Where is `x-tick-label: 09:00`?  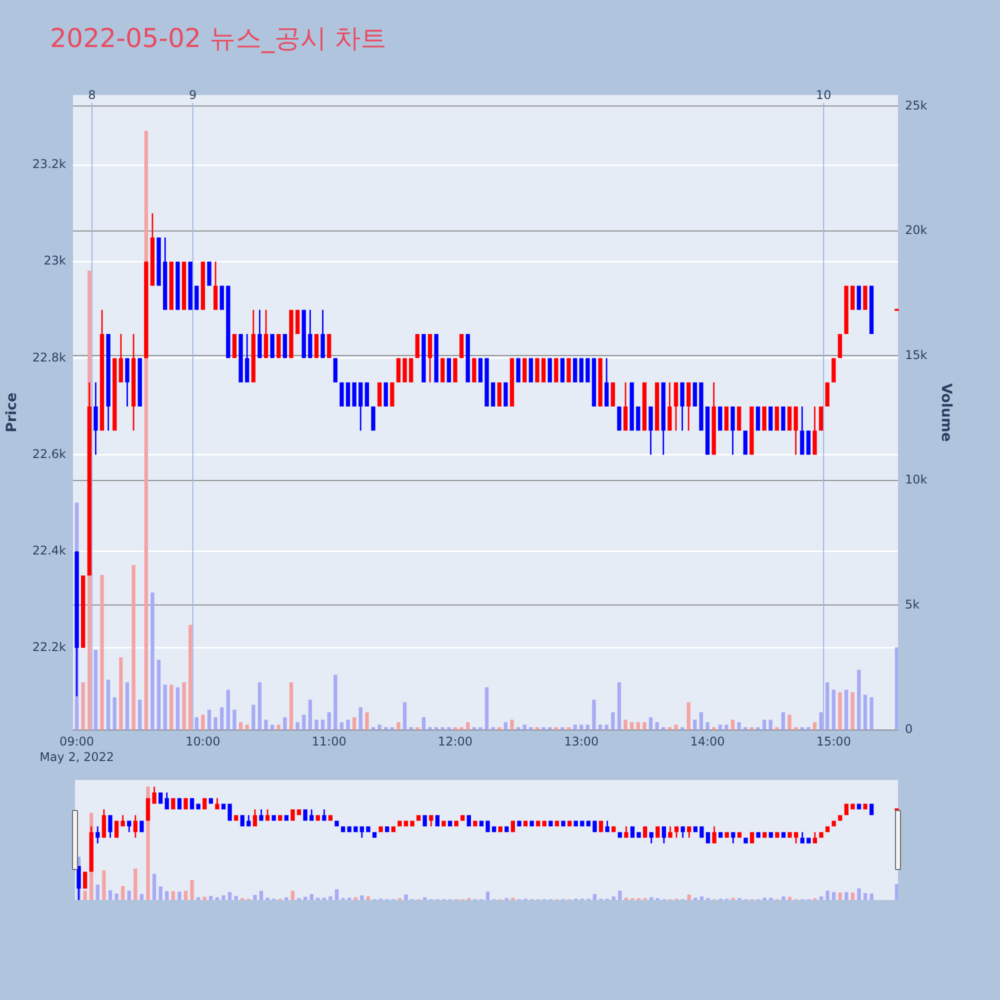
x-tick-label: 09:00 is located at coordinates (76, 741).